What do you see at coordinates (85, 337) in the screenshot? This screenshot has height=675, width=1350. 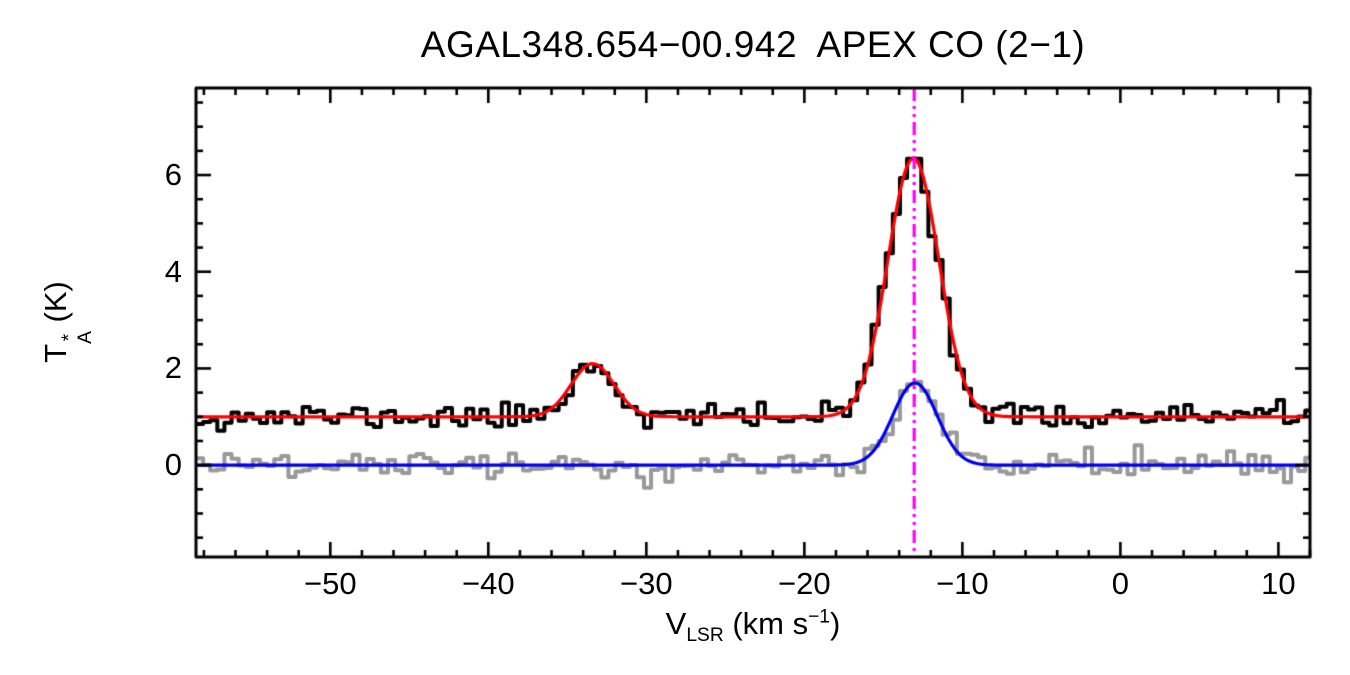 I see `y-axis-label-subscript: A` at bounding box center [85, 337].